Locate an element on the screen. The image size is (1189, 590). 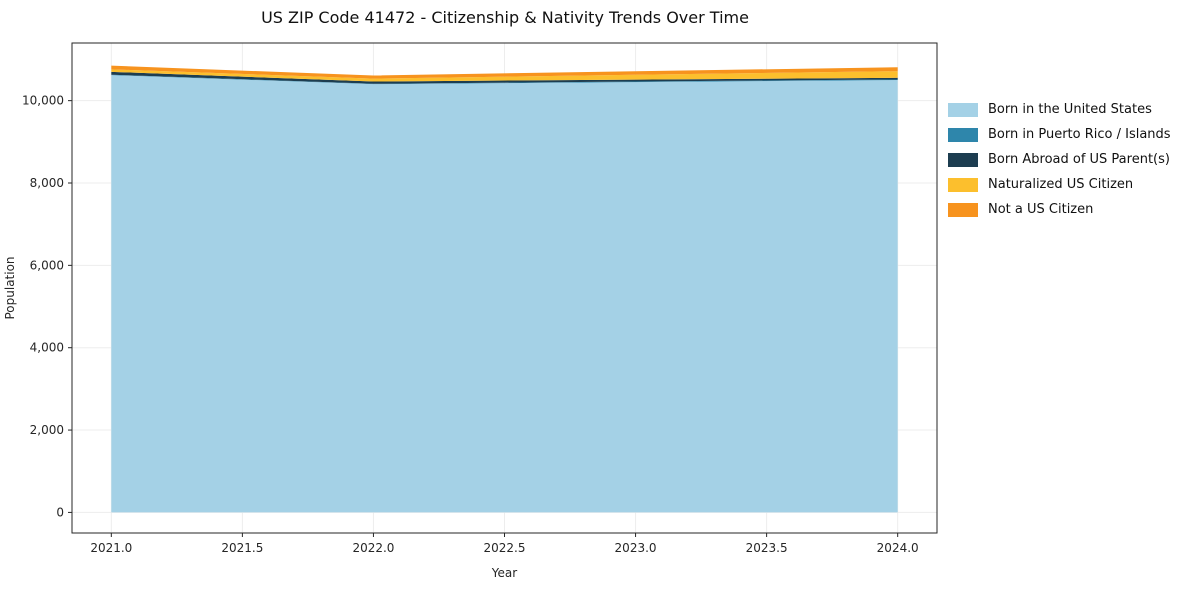
svg-text: 2,000 is located at coordinates (47, 430).